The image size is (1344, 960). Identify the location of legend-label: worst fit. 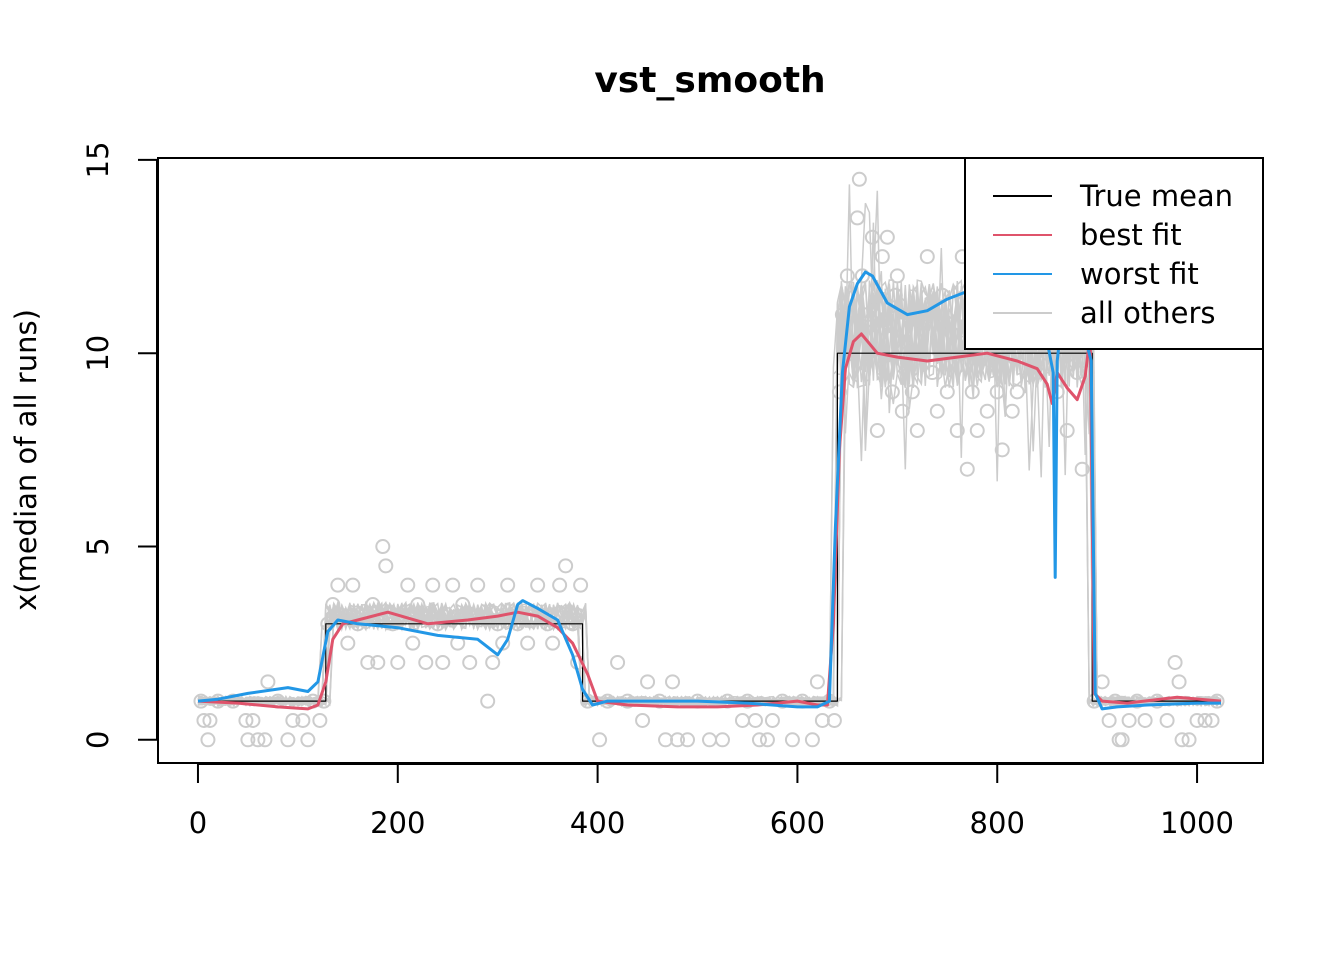
(1139, 274).